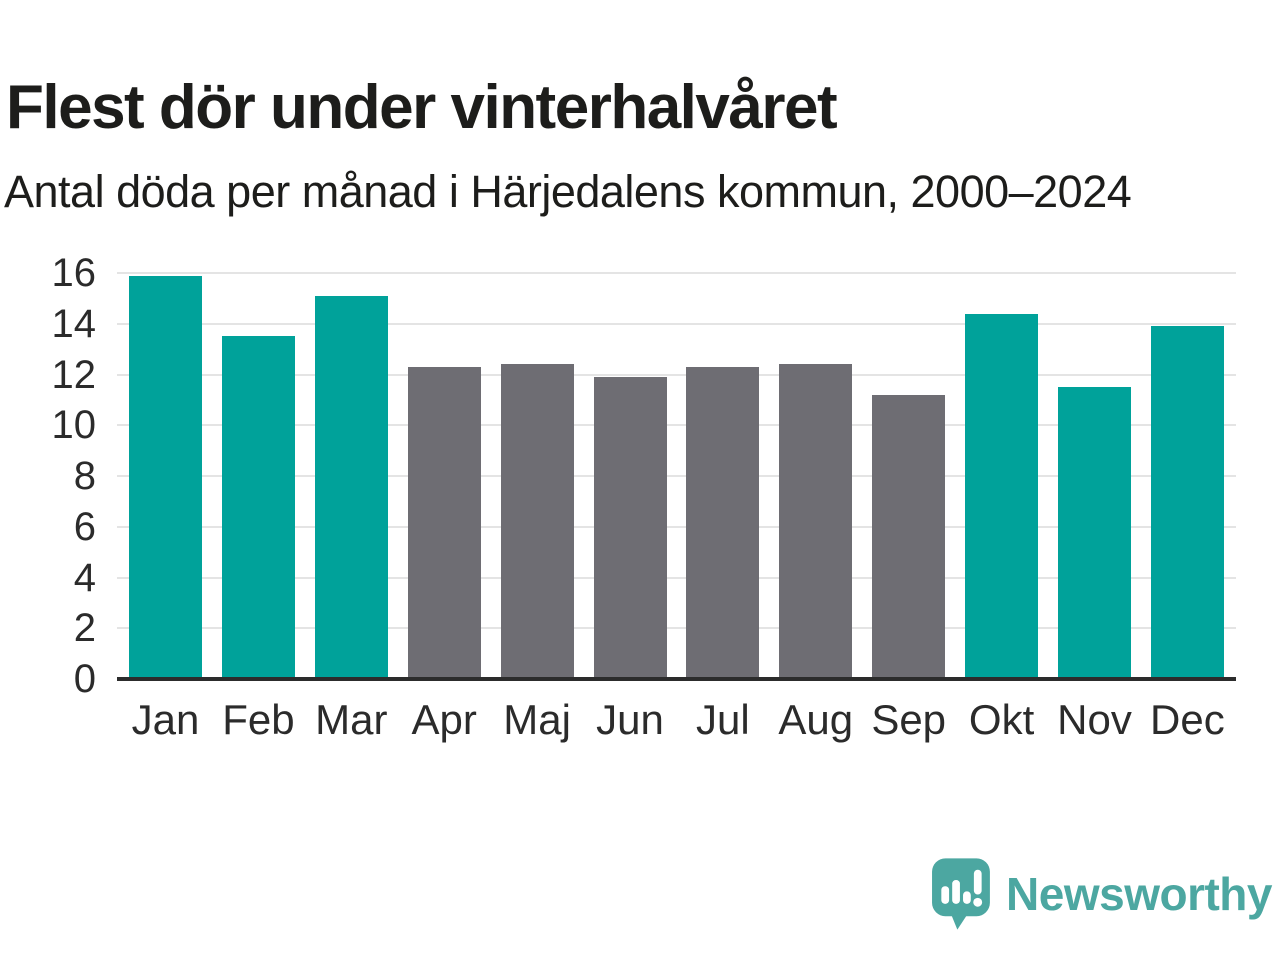 This screenshot has height=960, width=1280. What do you see at coordinates (723, 522) in the screenshot?
I see `bar-jul` at bounding box center [723, 522].